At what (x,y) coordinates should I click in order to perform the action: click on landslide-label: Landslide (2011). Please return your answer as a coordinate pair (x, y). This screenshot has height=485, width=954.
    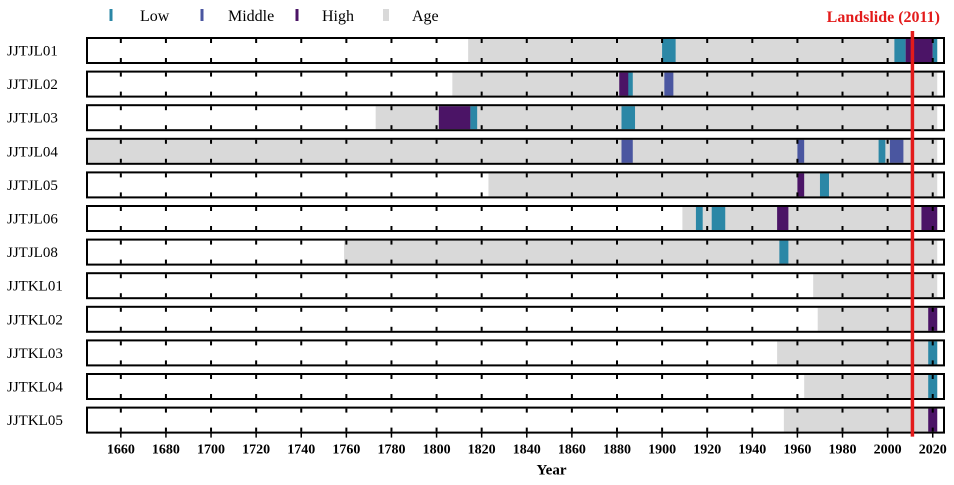
    Looking at the image, I should click on (883, 17).